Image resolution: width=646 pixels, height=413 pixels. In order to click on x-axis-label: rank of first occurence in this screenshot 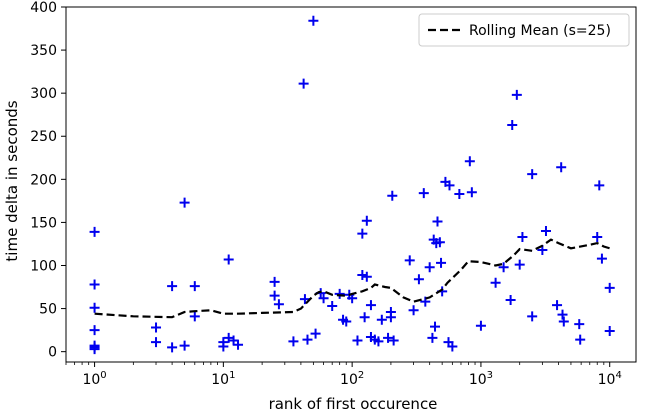, I will do `click(353, 404)`.